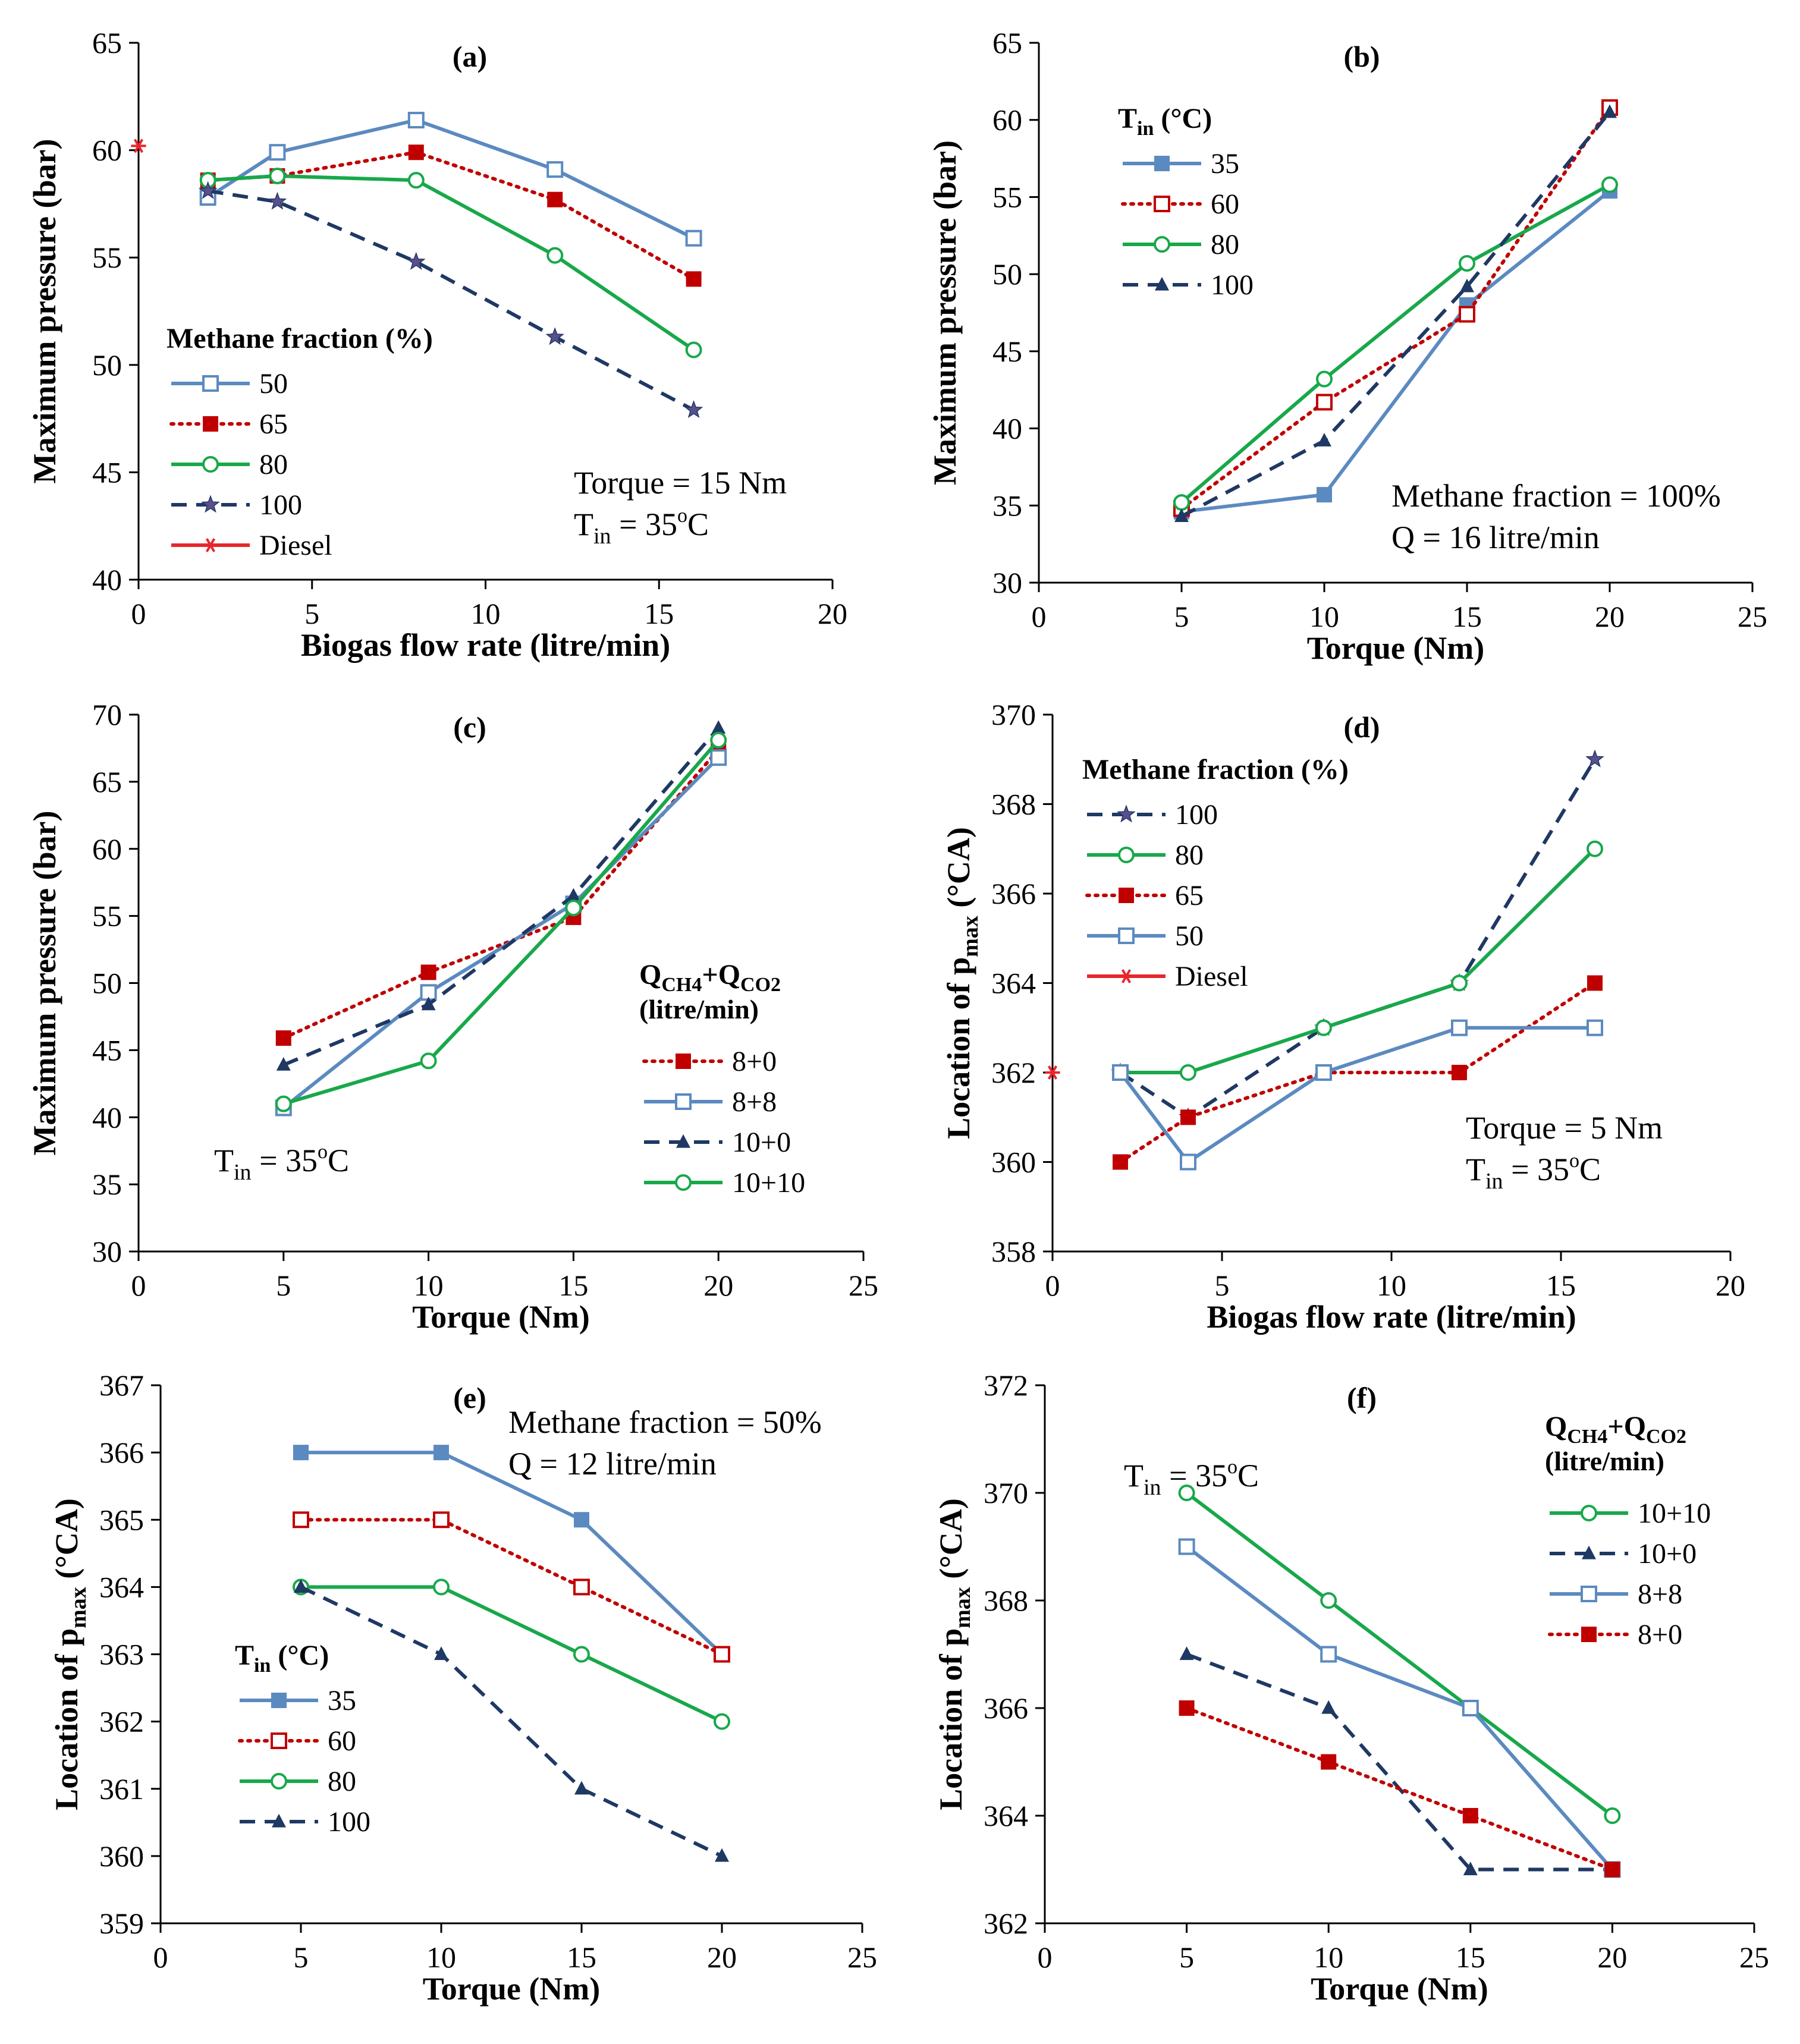 This screenshot has width=1800, height=2044. I want to click on y-tick-label: 363, so click(121, 1654).